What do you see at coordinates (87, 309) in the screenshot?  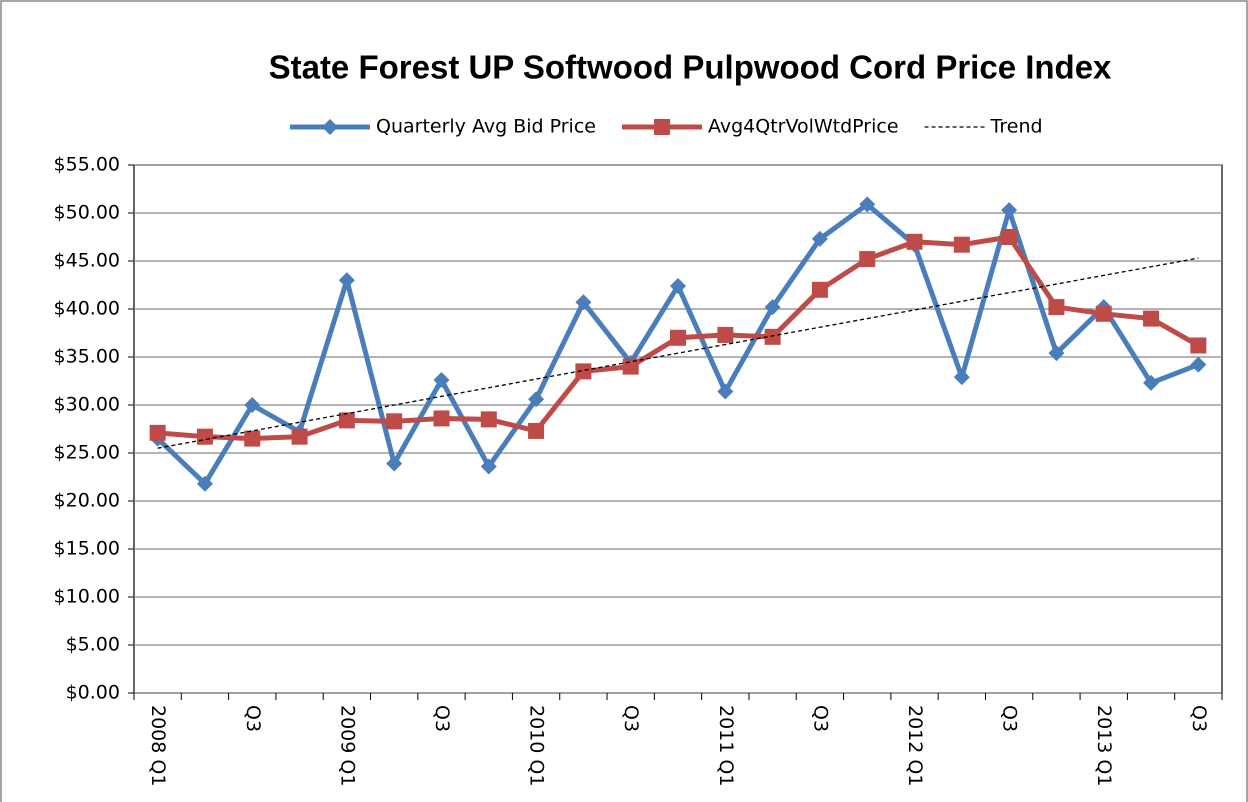 I see `y-tick-label: $40.00` at bounding box center [87, 309].